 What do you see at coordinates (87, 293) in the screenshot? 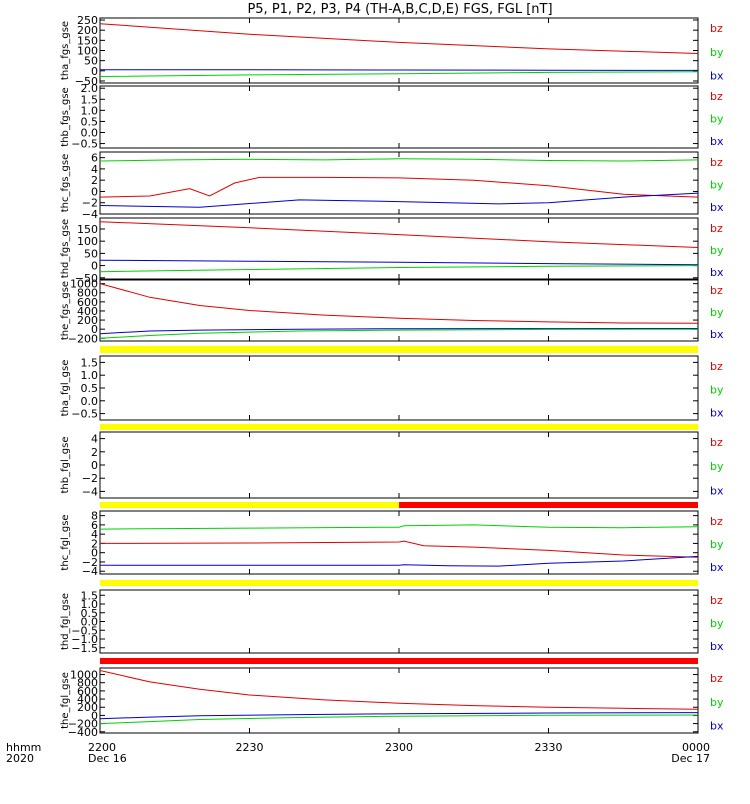
I see `y-tick-label: 800` at bounding box center [87, 293].